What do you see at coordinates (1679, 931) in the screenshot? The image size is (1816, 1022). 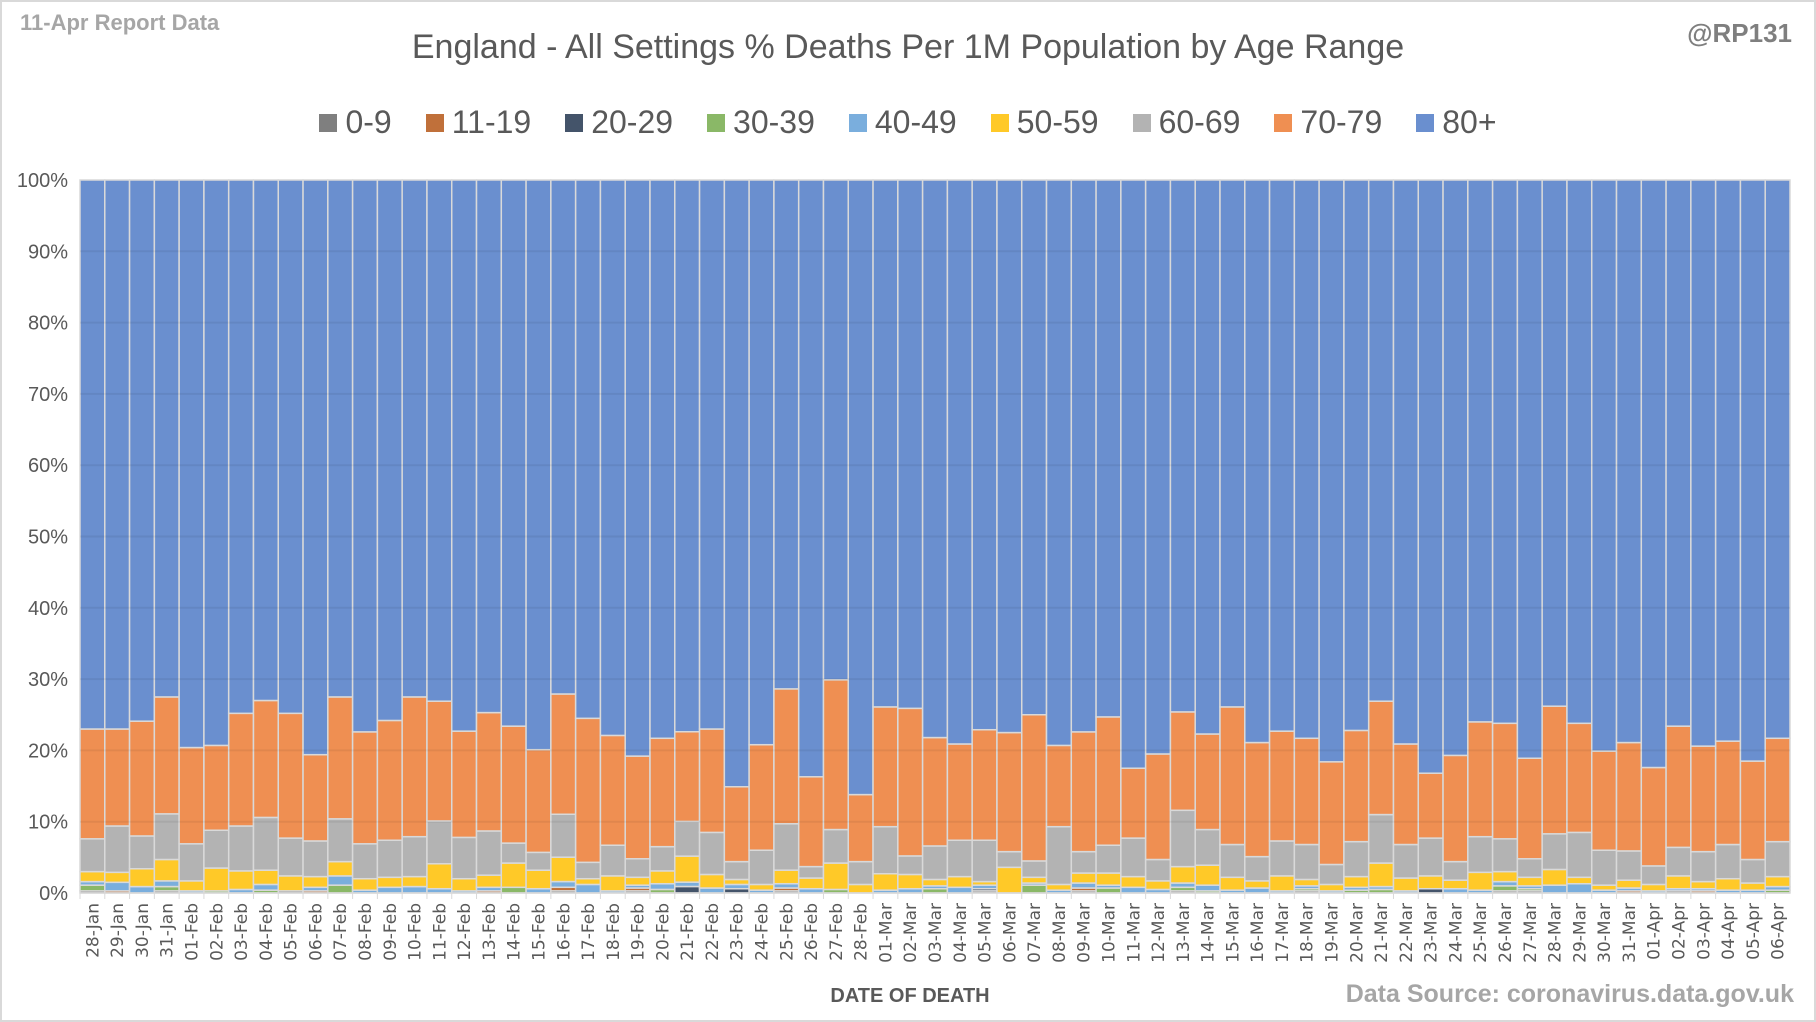 I see `x-tick-label: 02-Apr` at bounding box center [1679, 931].